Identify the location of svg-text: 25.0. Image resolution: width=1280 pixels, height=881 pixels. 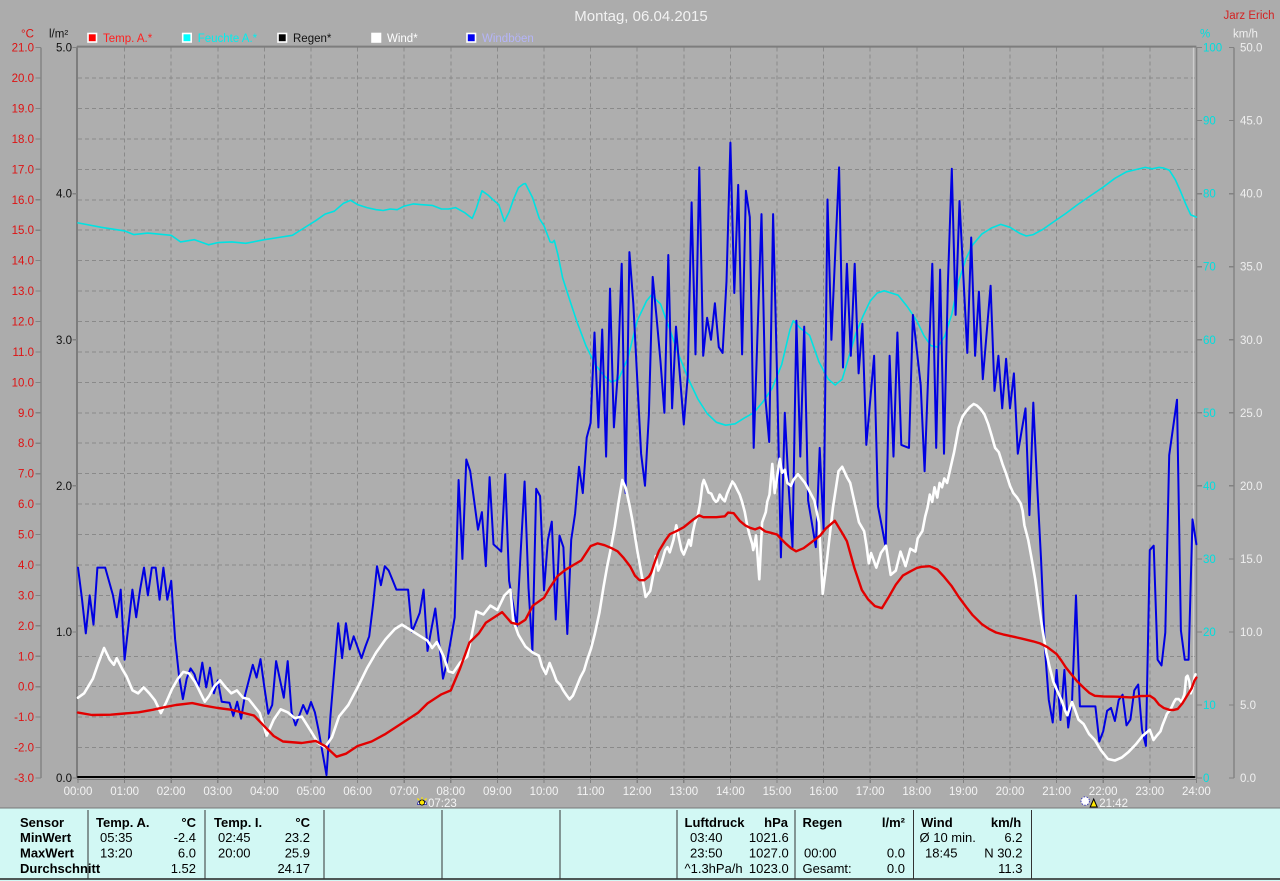
(1251, 414).